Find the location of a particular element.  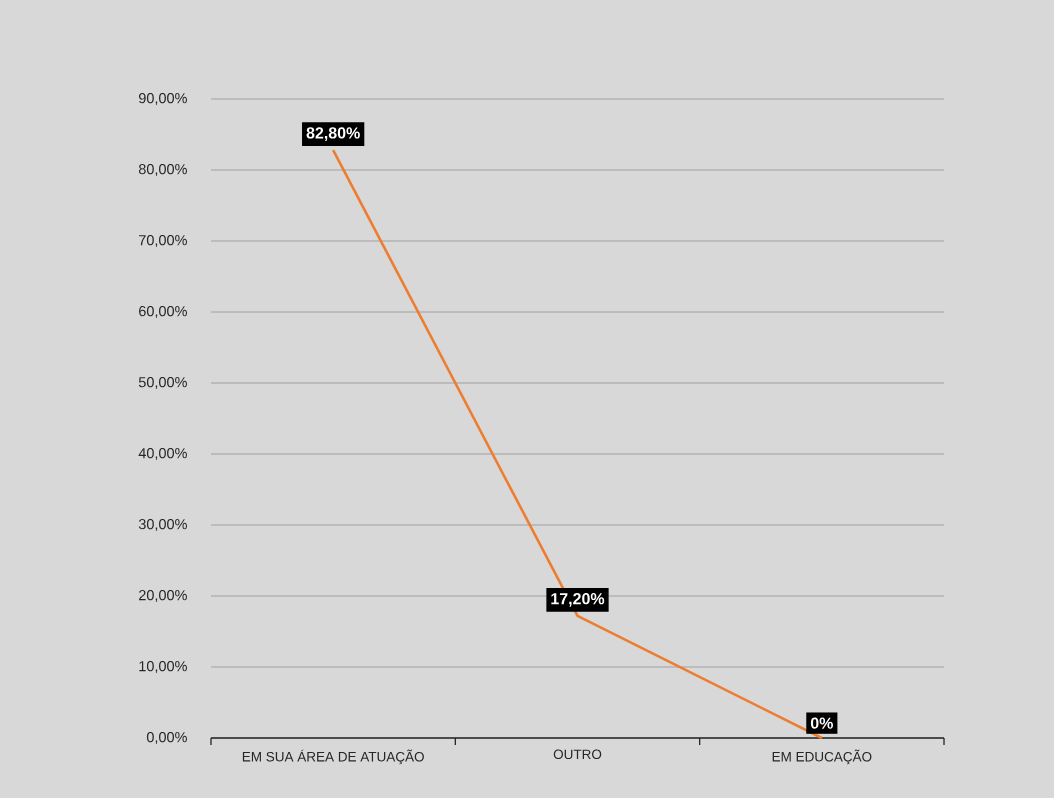

y-tick-label: 90,00% is located at coordinates (162, 99).